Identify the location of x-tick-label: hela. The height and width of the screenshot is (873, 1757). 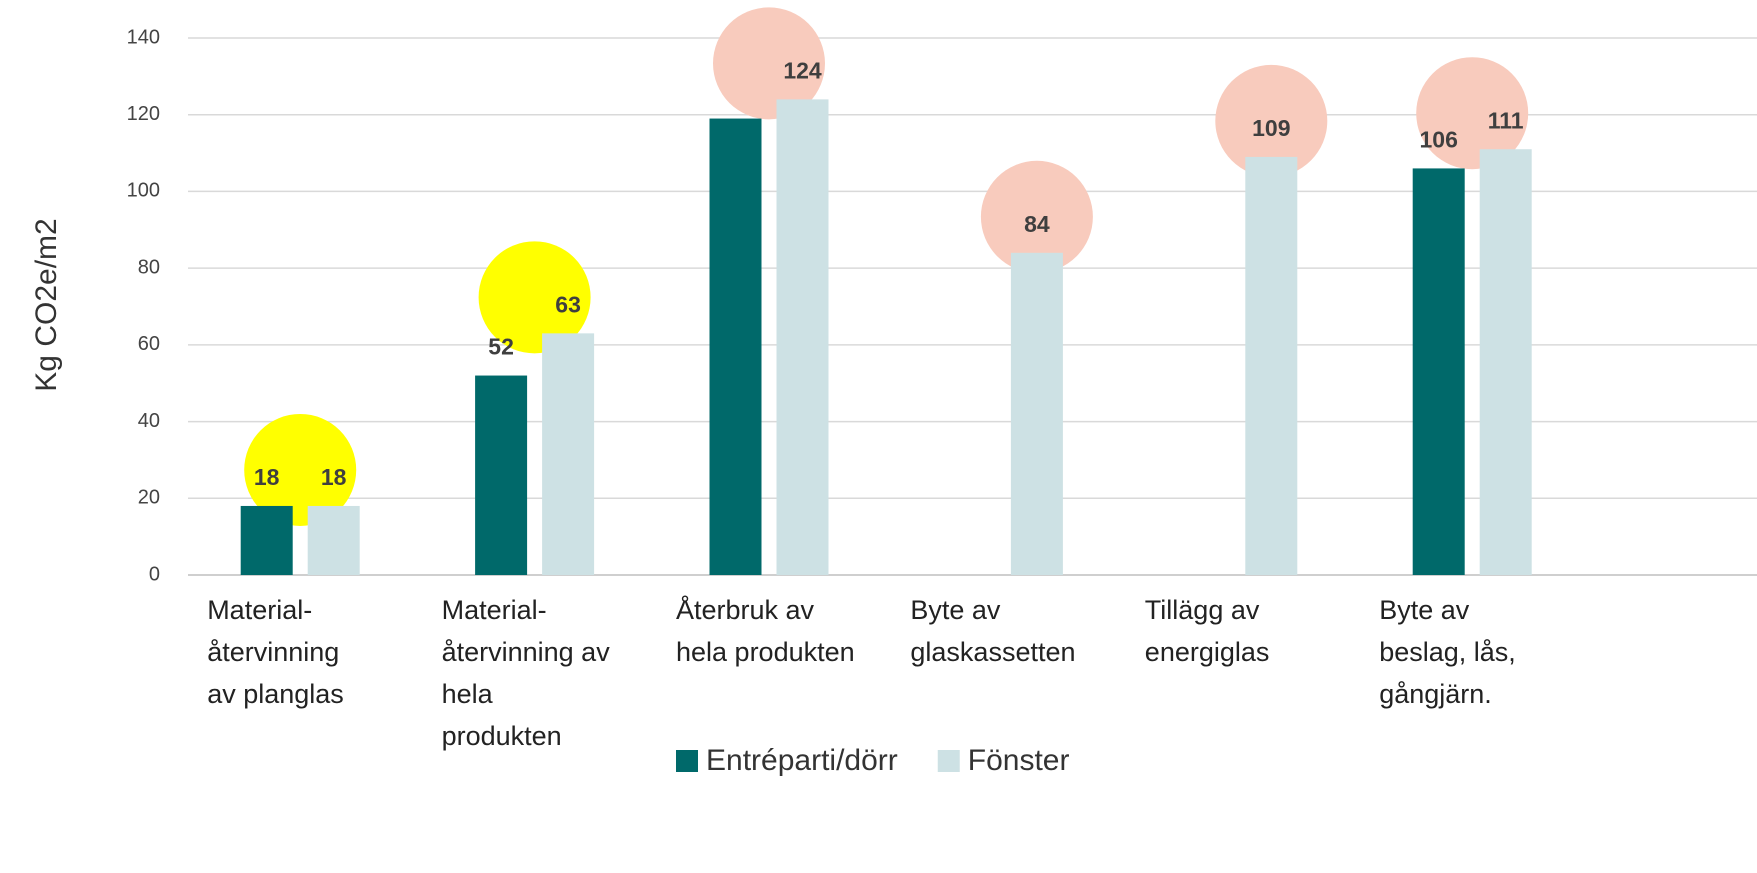
(468, 694).